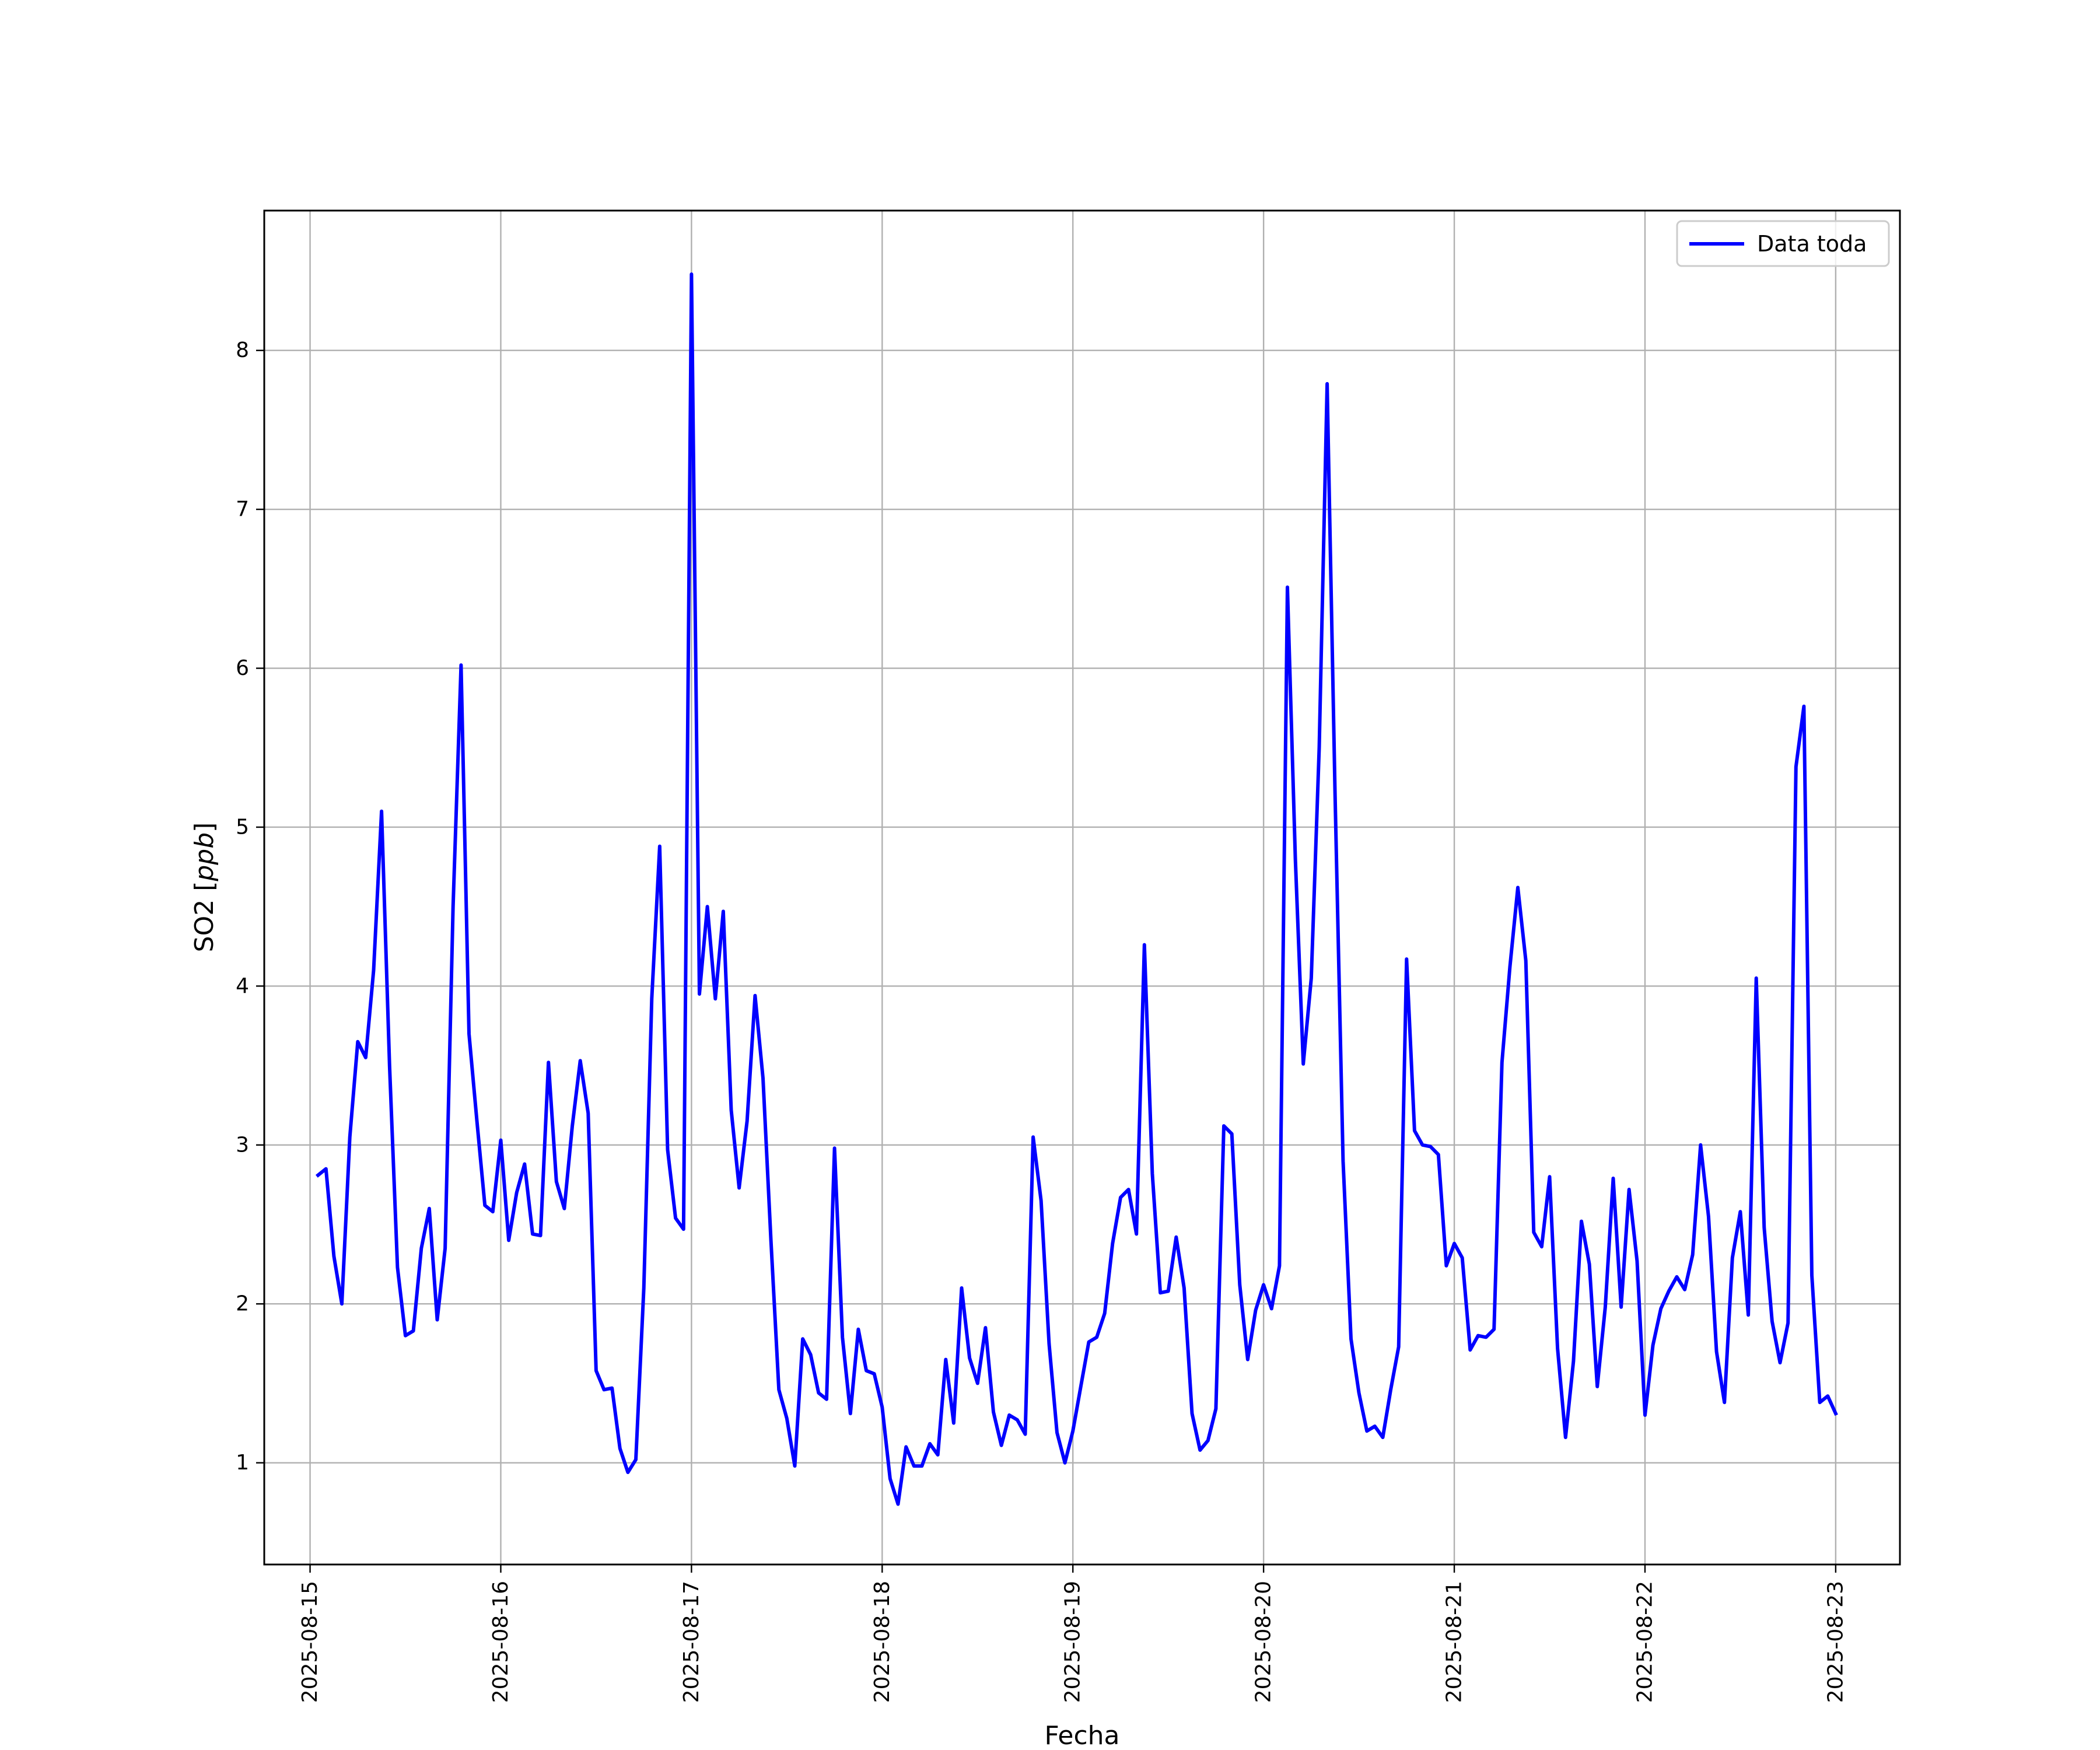 The image size is (2100, 1750). What do you see at coordinates (1264, 1642) in the screenshot?
I see `x-tick-label: 2025-08-20` at bounding box center [1264, 1642].